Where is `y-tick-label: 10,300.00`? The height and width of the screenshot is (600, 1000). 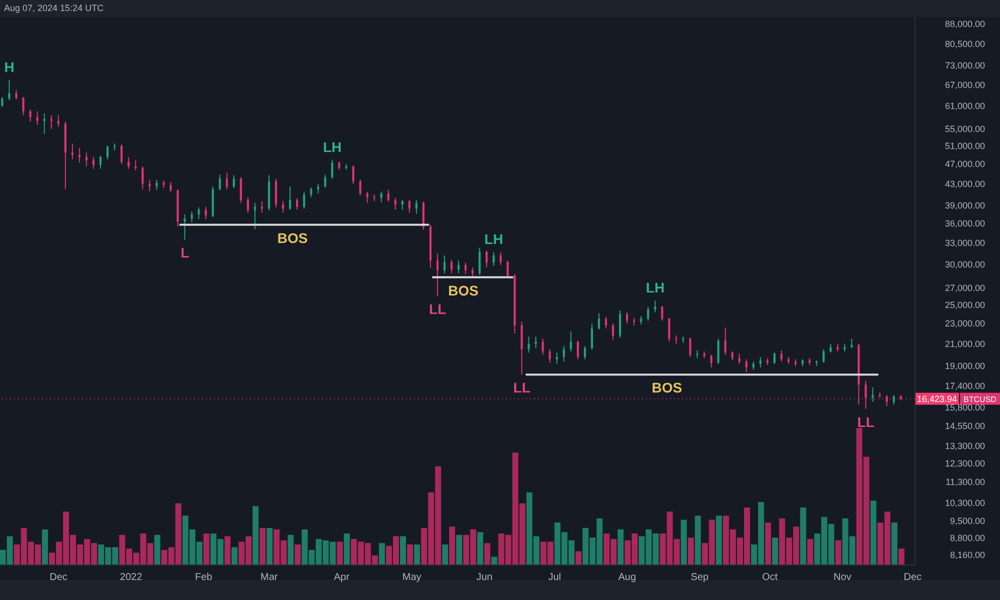
y-tick-label: 10,300.00 is located at coordinates (964, 503).